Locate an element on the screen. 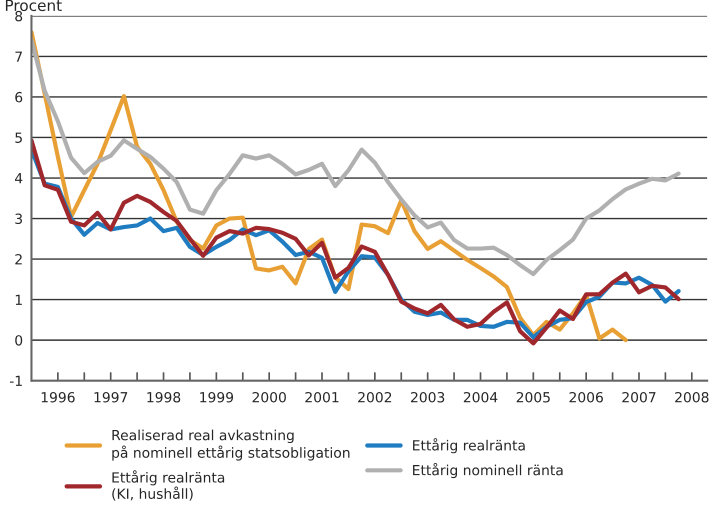 This screenshot has width=715, height=513. x-tick-label: 1998 is located at coordinates (163, 397).